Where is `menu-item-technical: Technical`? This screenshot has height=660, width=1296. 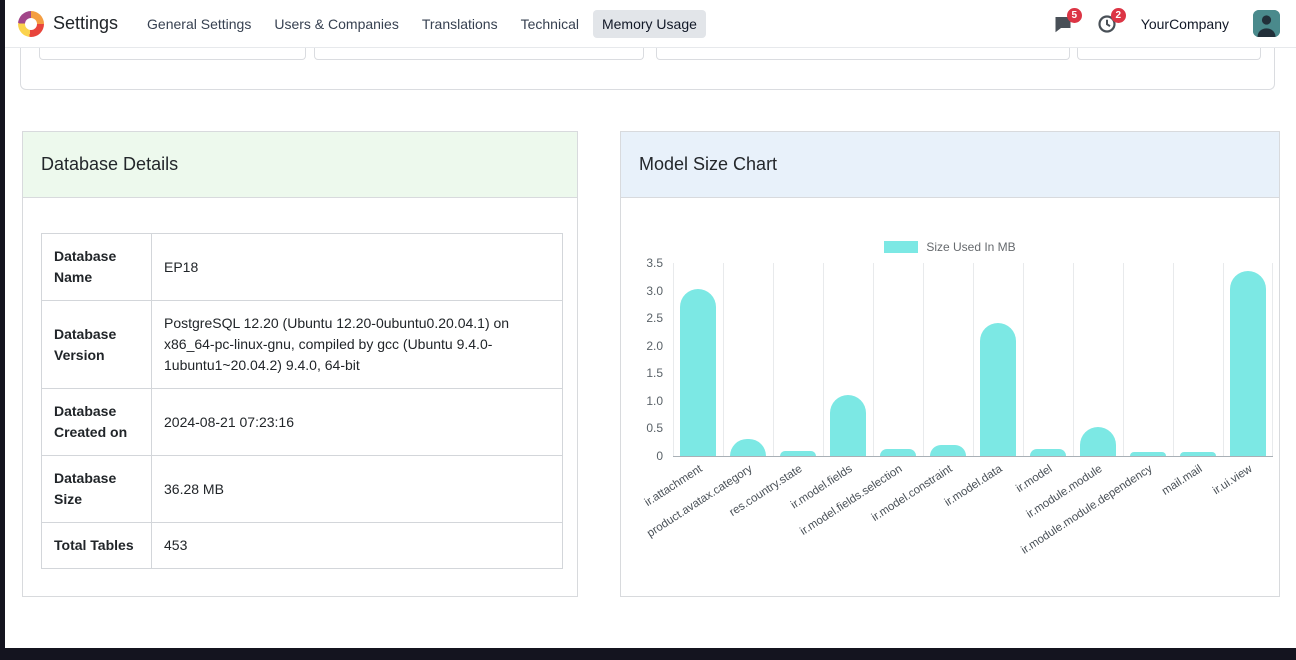 menu-item-technical: Technical is located at coordinates (549, 23).